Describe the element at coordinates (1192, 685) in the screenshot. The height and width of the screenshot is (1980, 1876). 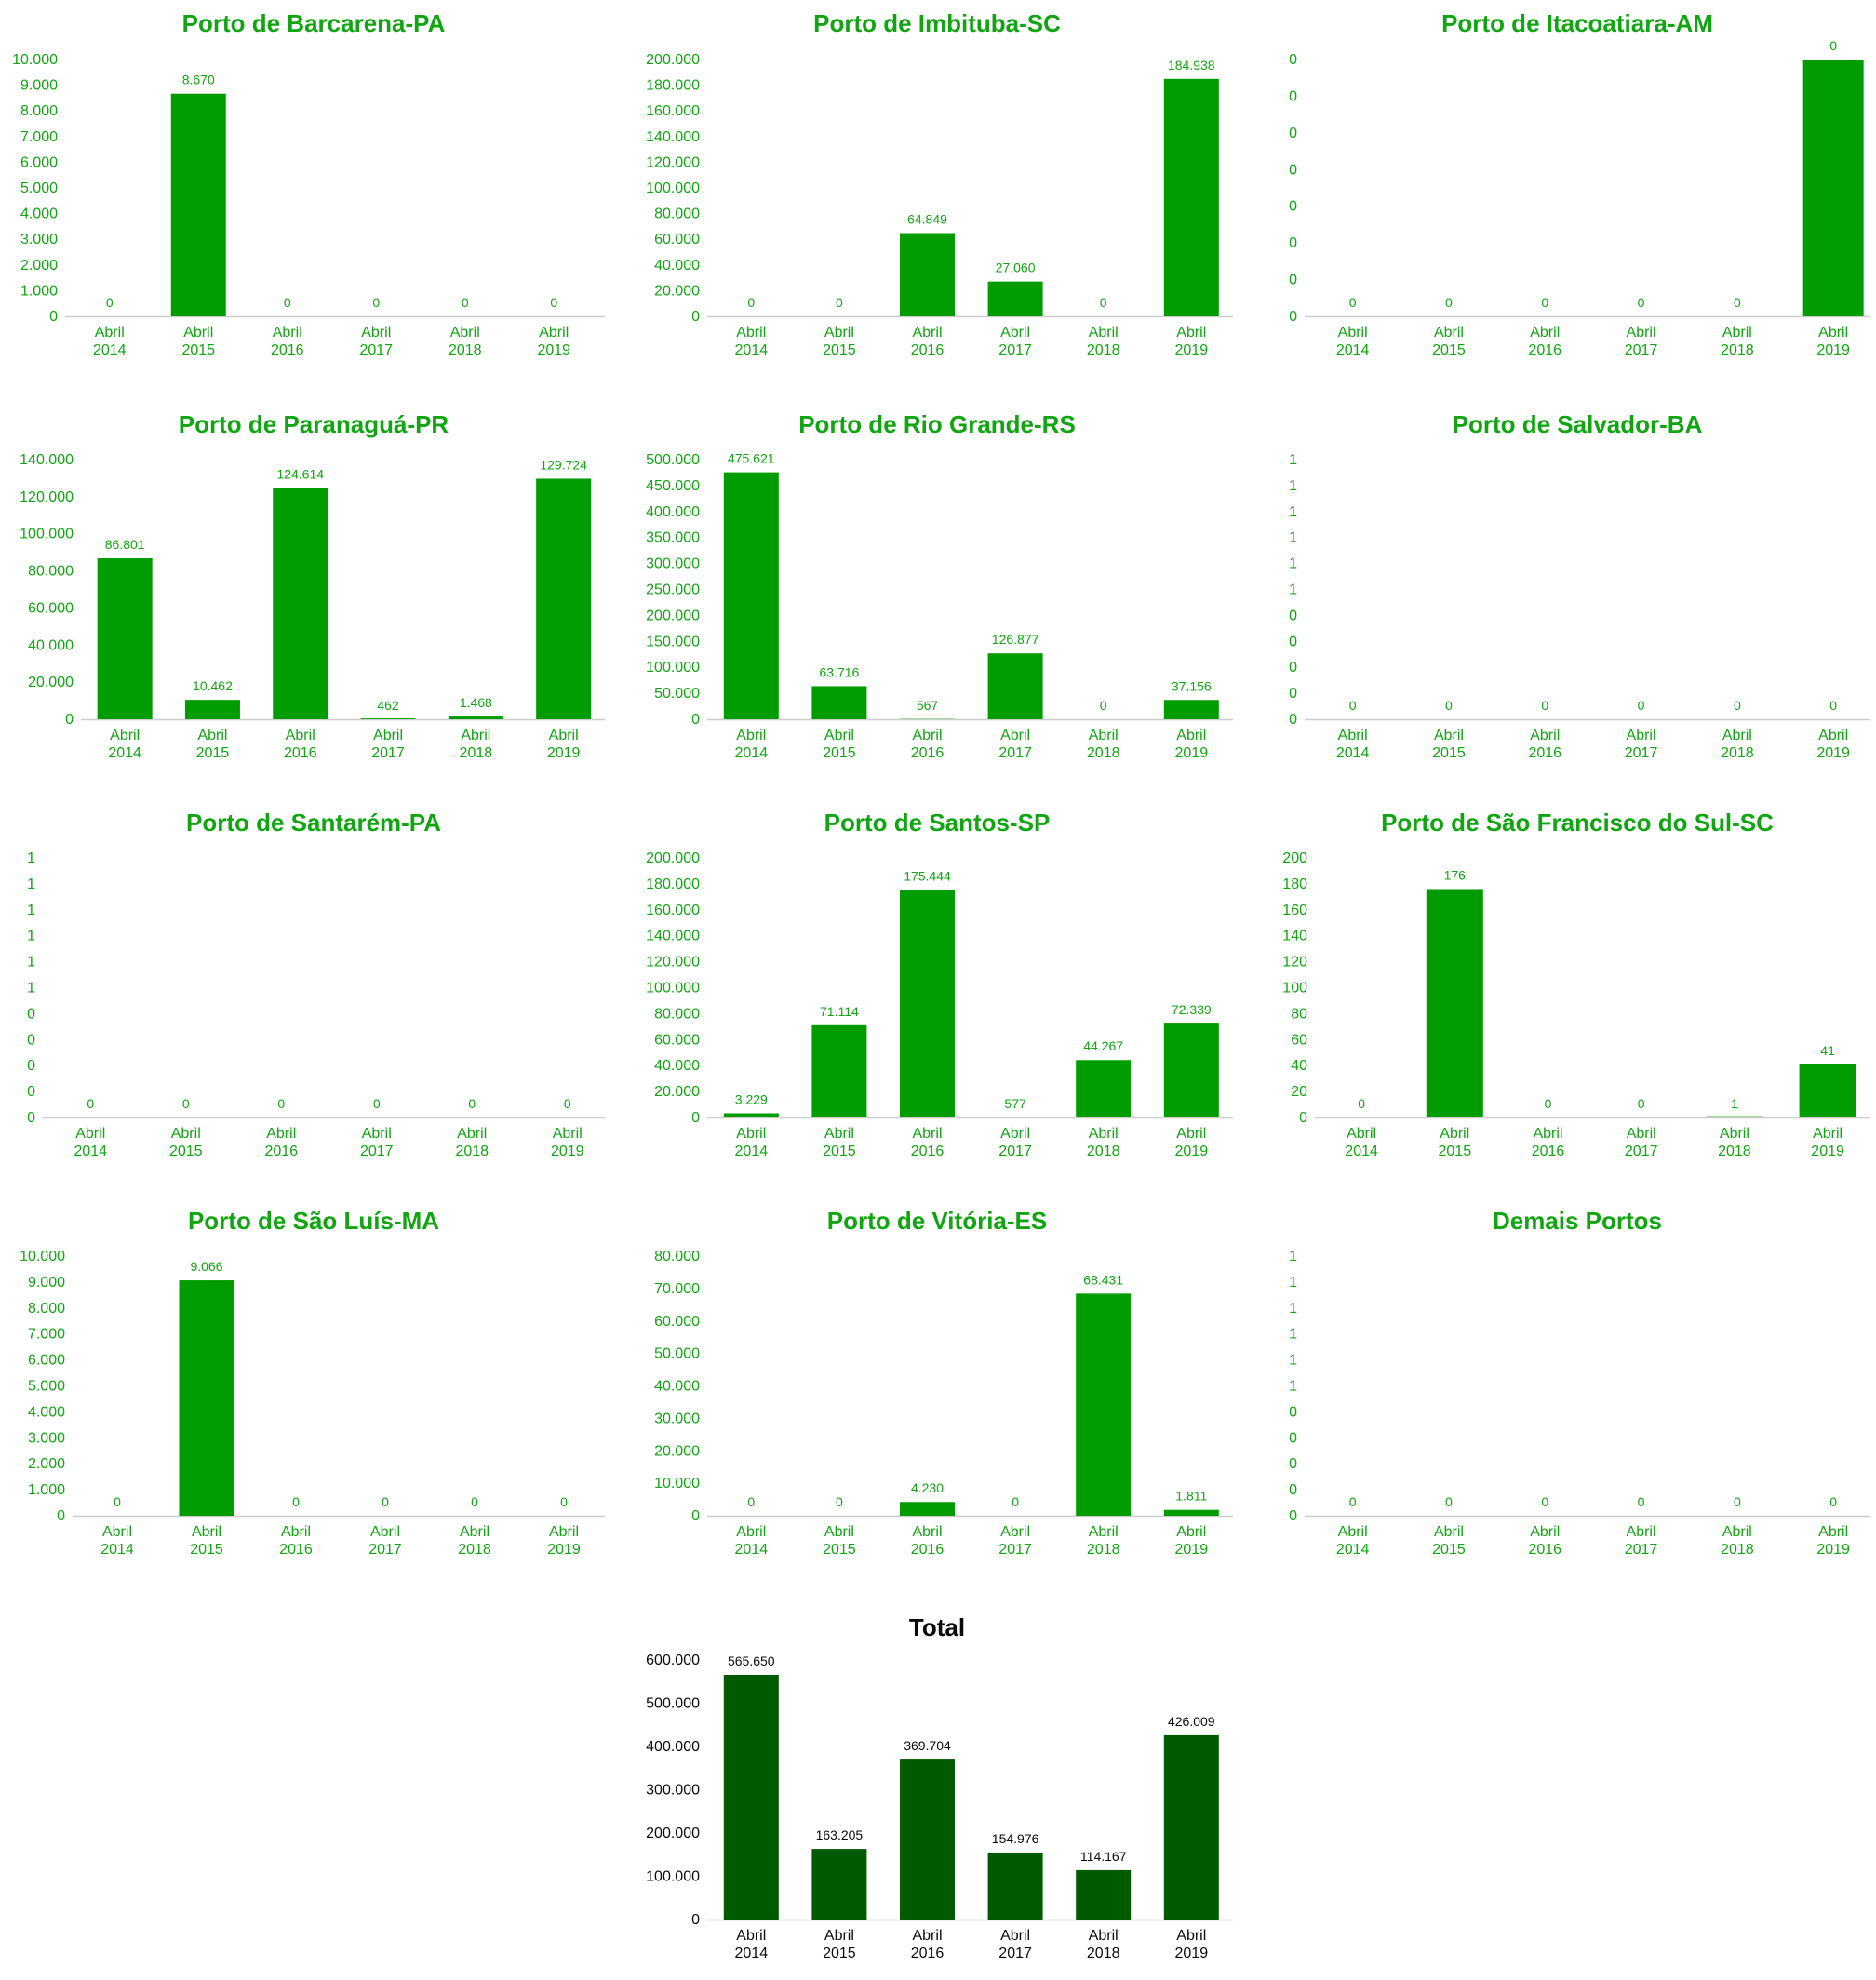
I see `data-label: 37.156` at that location.